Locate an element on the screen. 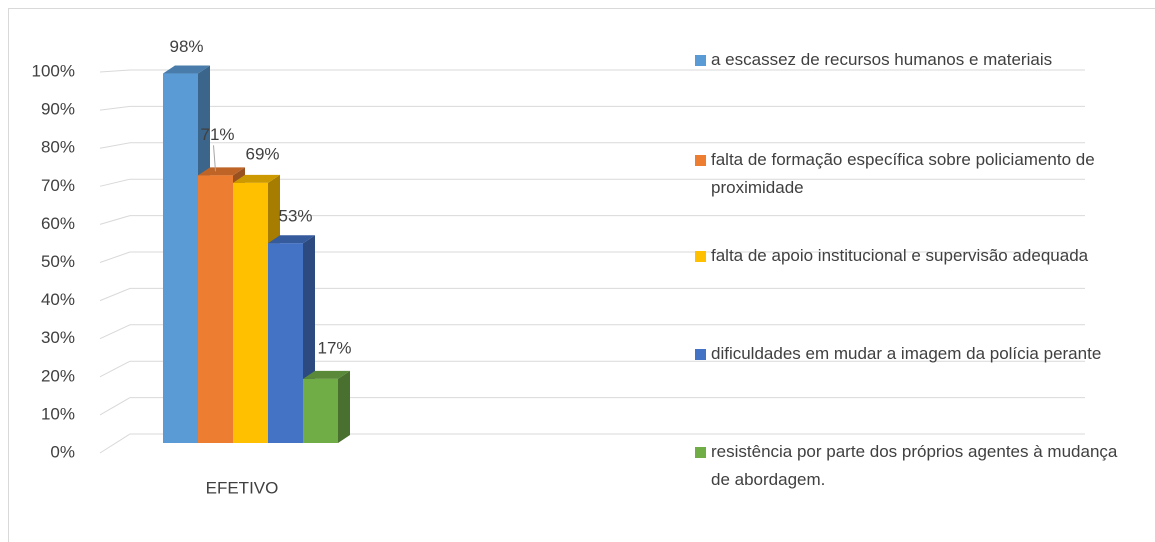 Image resolution: width=1155 pixels, height=542 pixels. y-tick-label: 0% is located at coordinates (62, 451).